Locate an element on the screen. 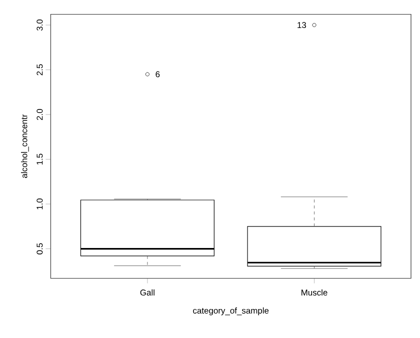 The image size is (420, 338). y-tick-label: 0.5 is located at coordinates (39, 248).